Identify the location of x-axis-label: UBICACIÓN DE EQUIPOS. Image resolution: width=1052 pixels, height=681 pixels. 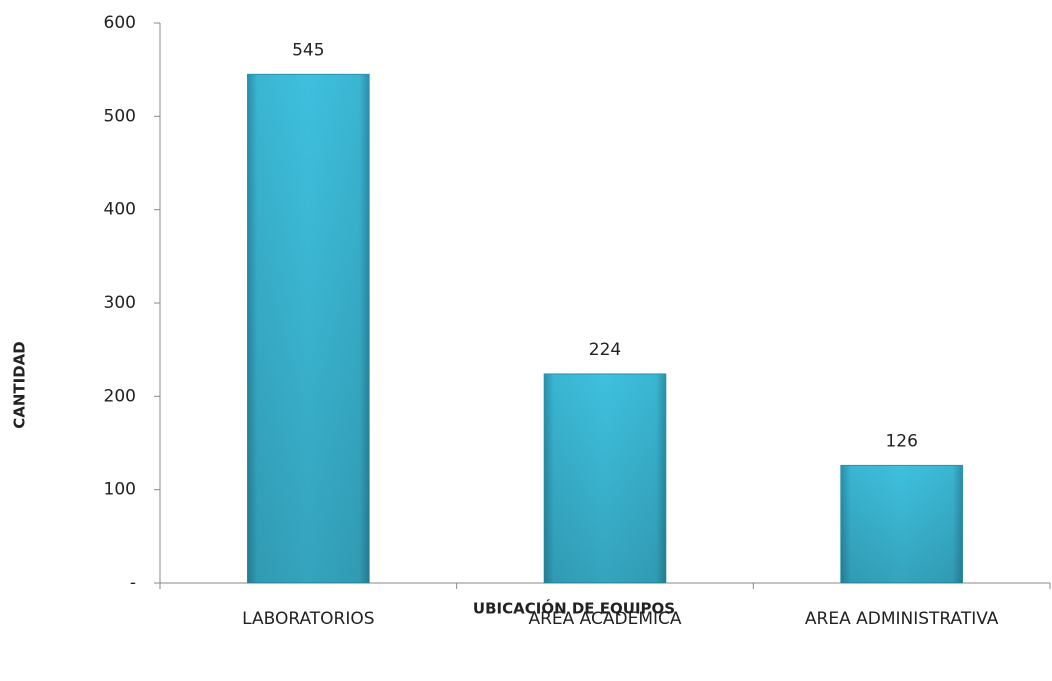
(574, 608).